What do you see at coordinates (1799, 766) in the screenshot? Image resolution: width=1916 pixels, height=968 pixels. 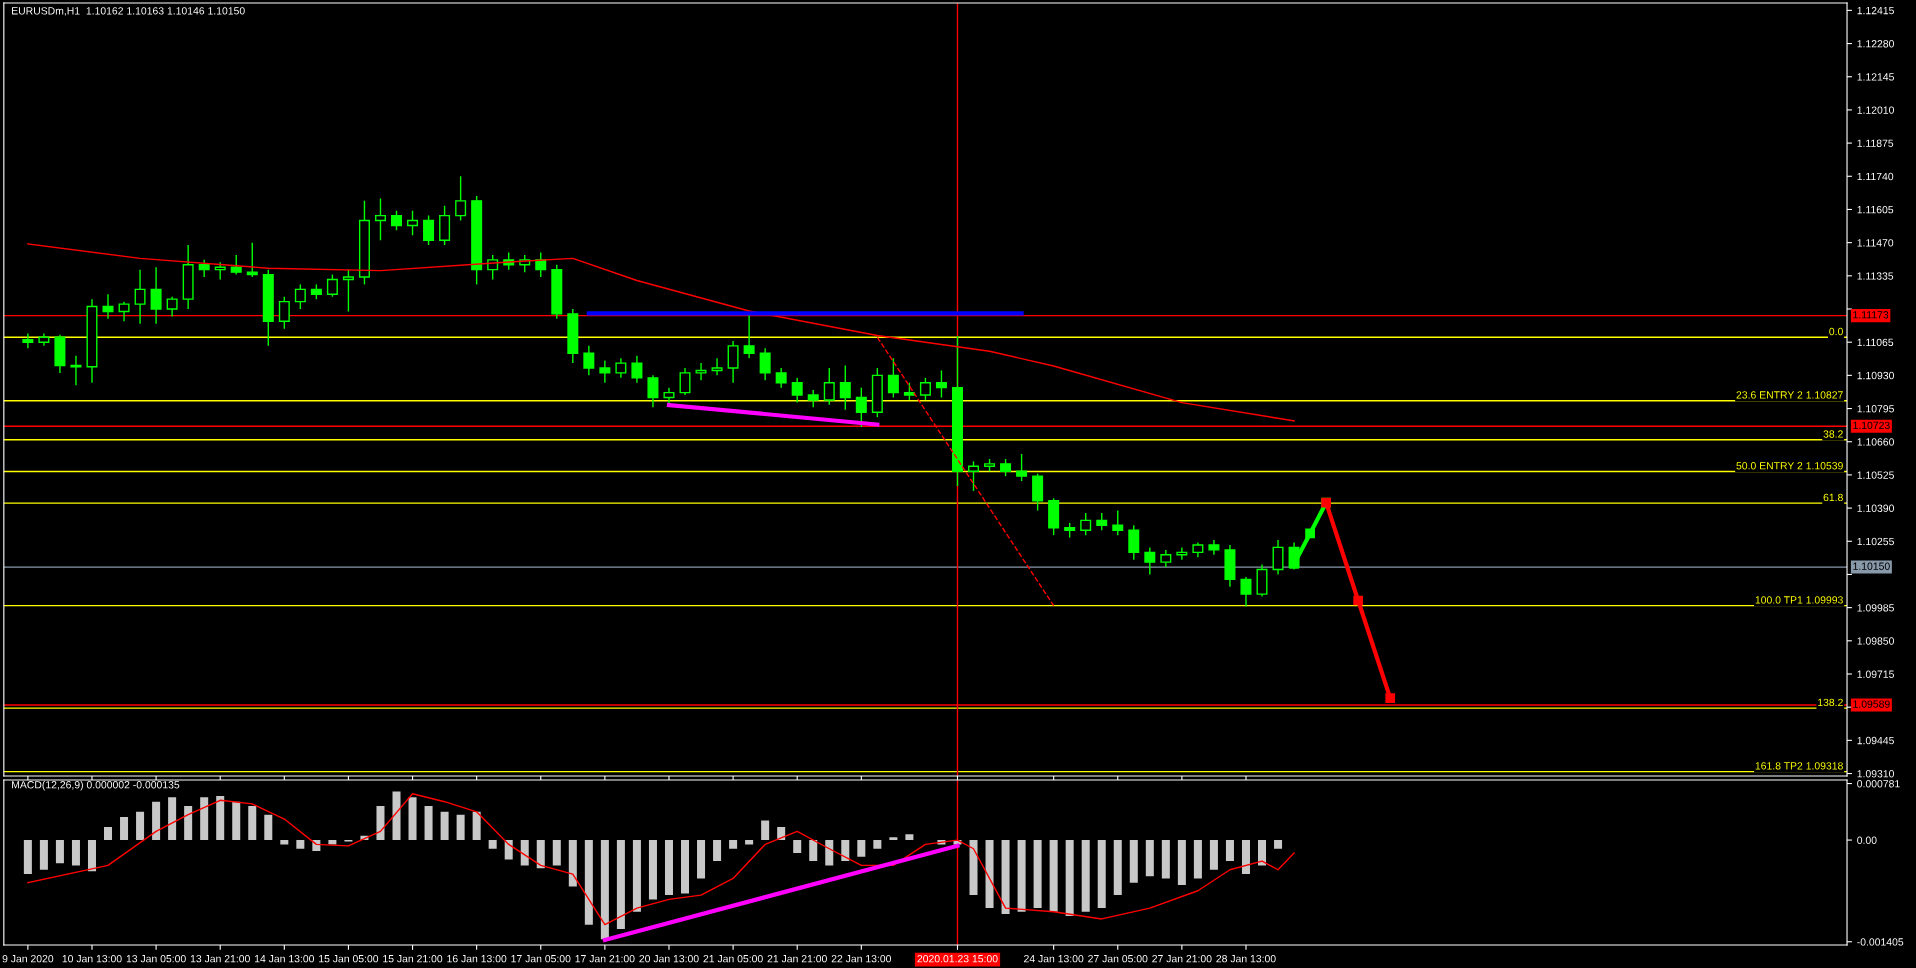 I see `annotation: 161.8 TP2 1.09318` at bounding box center [1799, 766].